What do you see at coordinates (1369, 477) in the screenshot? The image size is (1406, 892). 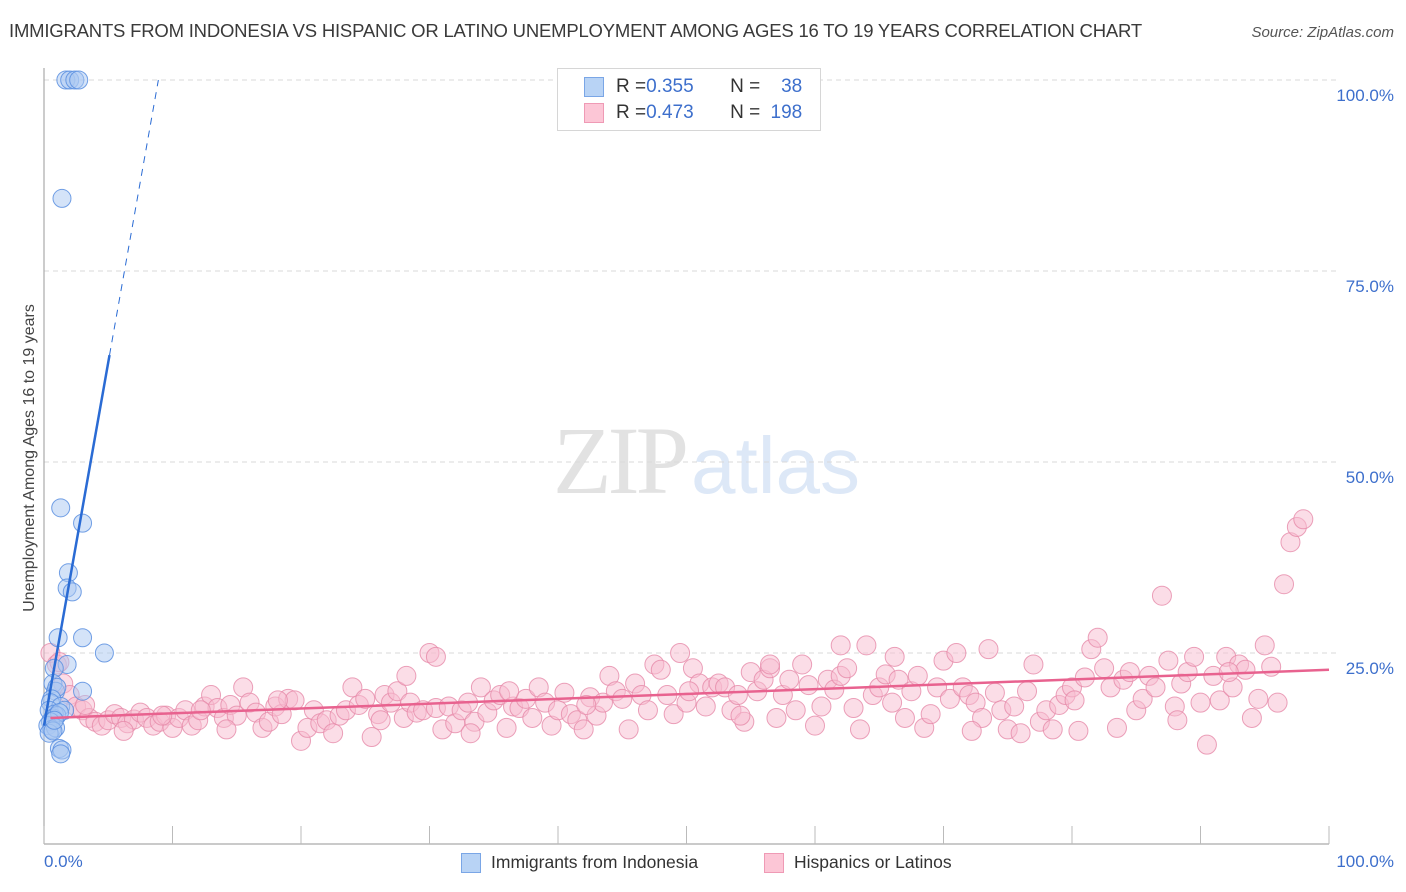 I see `y-tick-50: 50.0%` at bounding box center [1369, 477].